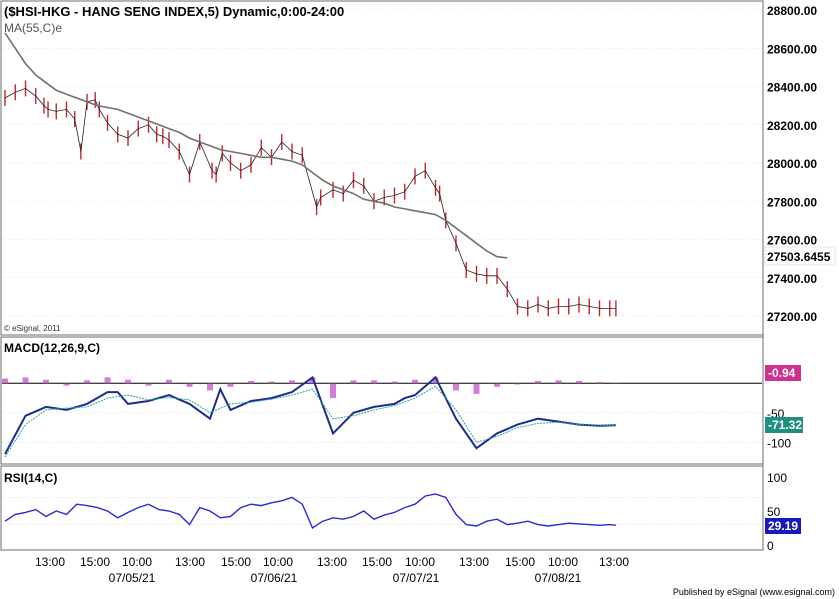 This screenshot has height=599, width=839. I want to click on macd-value-badge: -0.94, so click(783, 373).